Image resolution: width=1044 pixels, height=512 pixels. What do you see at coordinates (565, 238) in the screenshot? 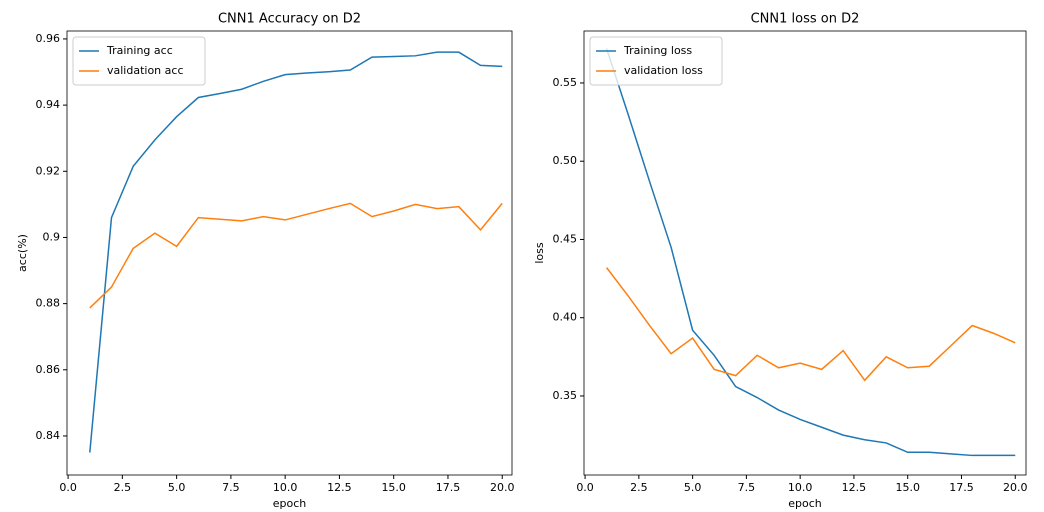
I see `y-tick-label: 0.45` at bounding box center [565, 238].